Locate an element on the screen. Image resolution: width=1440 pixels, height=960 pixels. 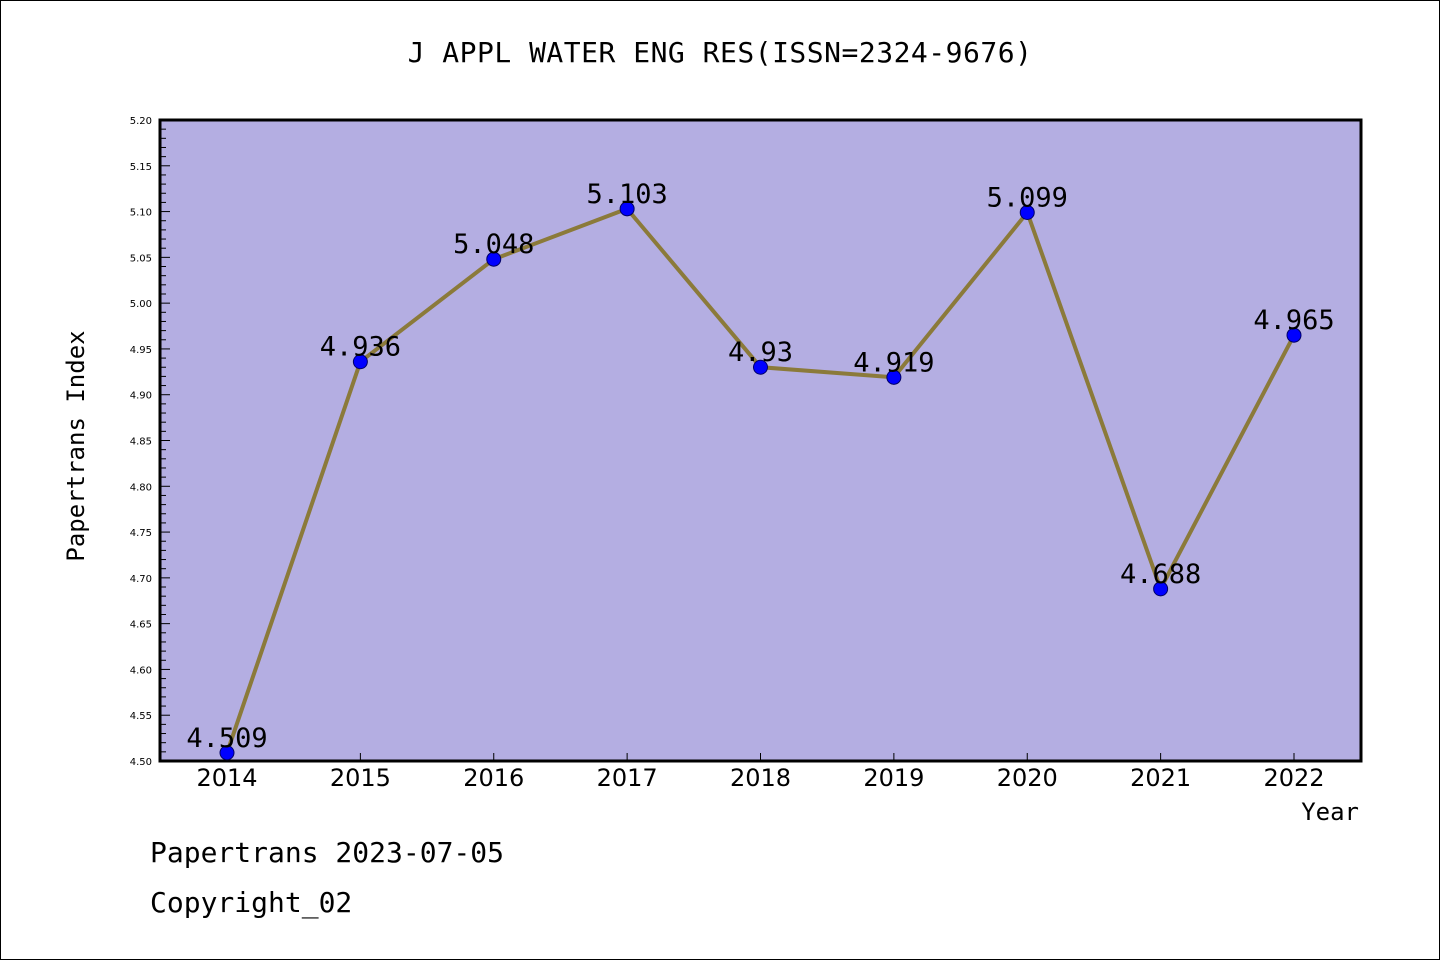
y-tick-label: 4.75 is located at coordinates (141, 533).